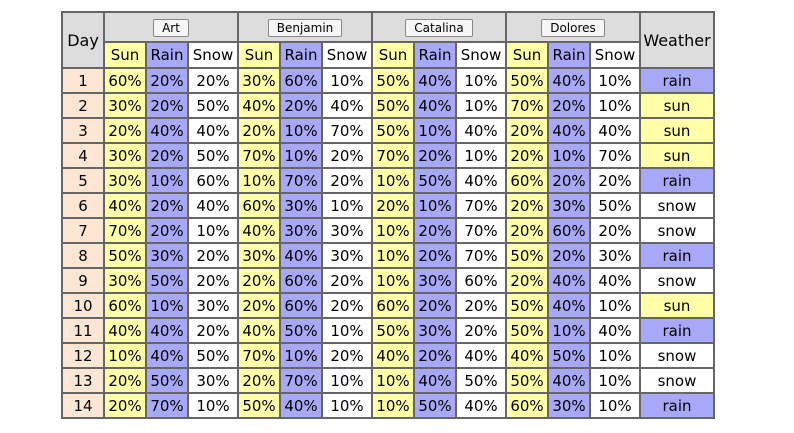  Describe the element at coordinates (305, 27) in the screenshot. I see `forecaster-button: Benjamin` at that location.